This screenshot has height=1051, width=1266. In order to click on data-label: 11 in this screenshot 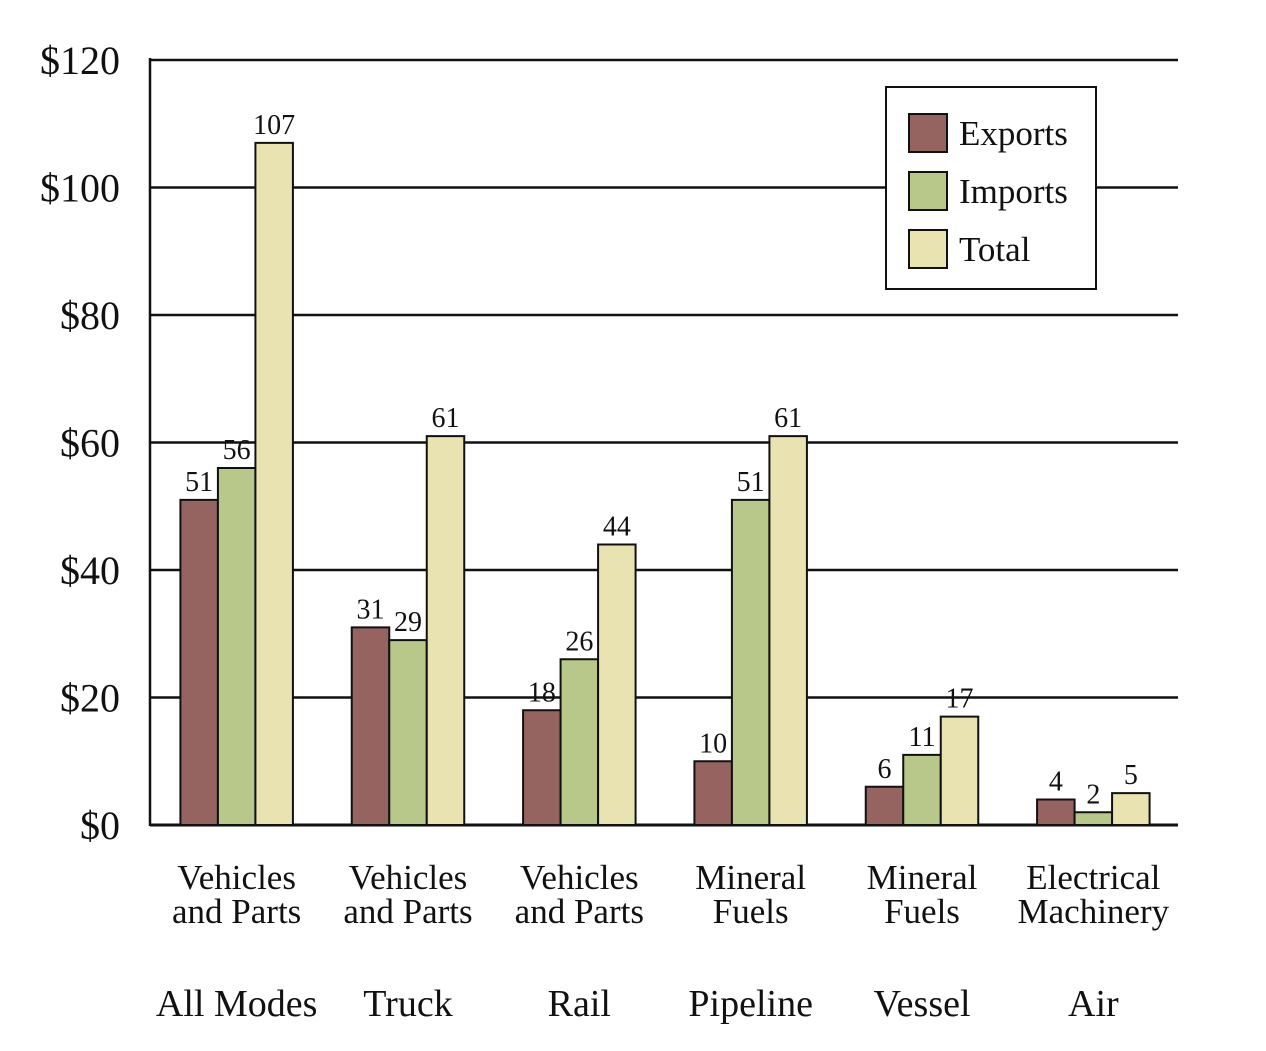, I will do `click(922, 737)`.